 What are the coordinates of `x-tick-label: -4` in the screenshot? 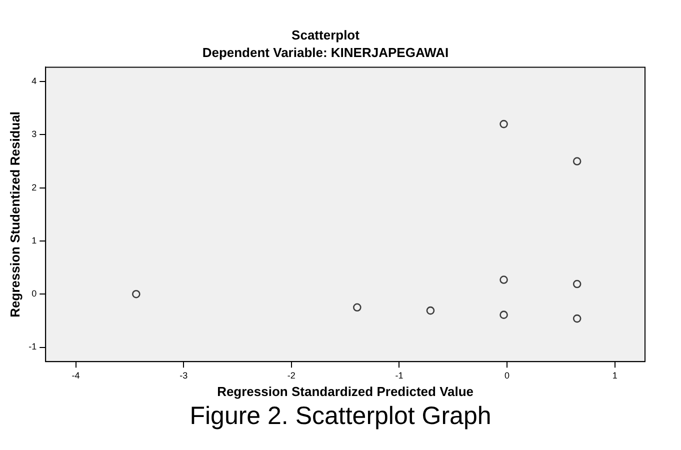 It's located at (76, 375).